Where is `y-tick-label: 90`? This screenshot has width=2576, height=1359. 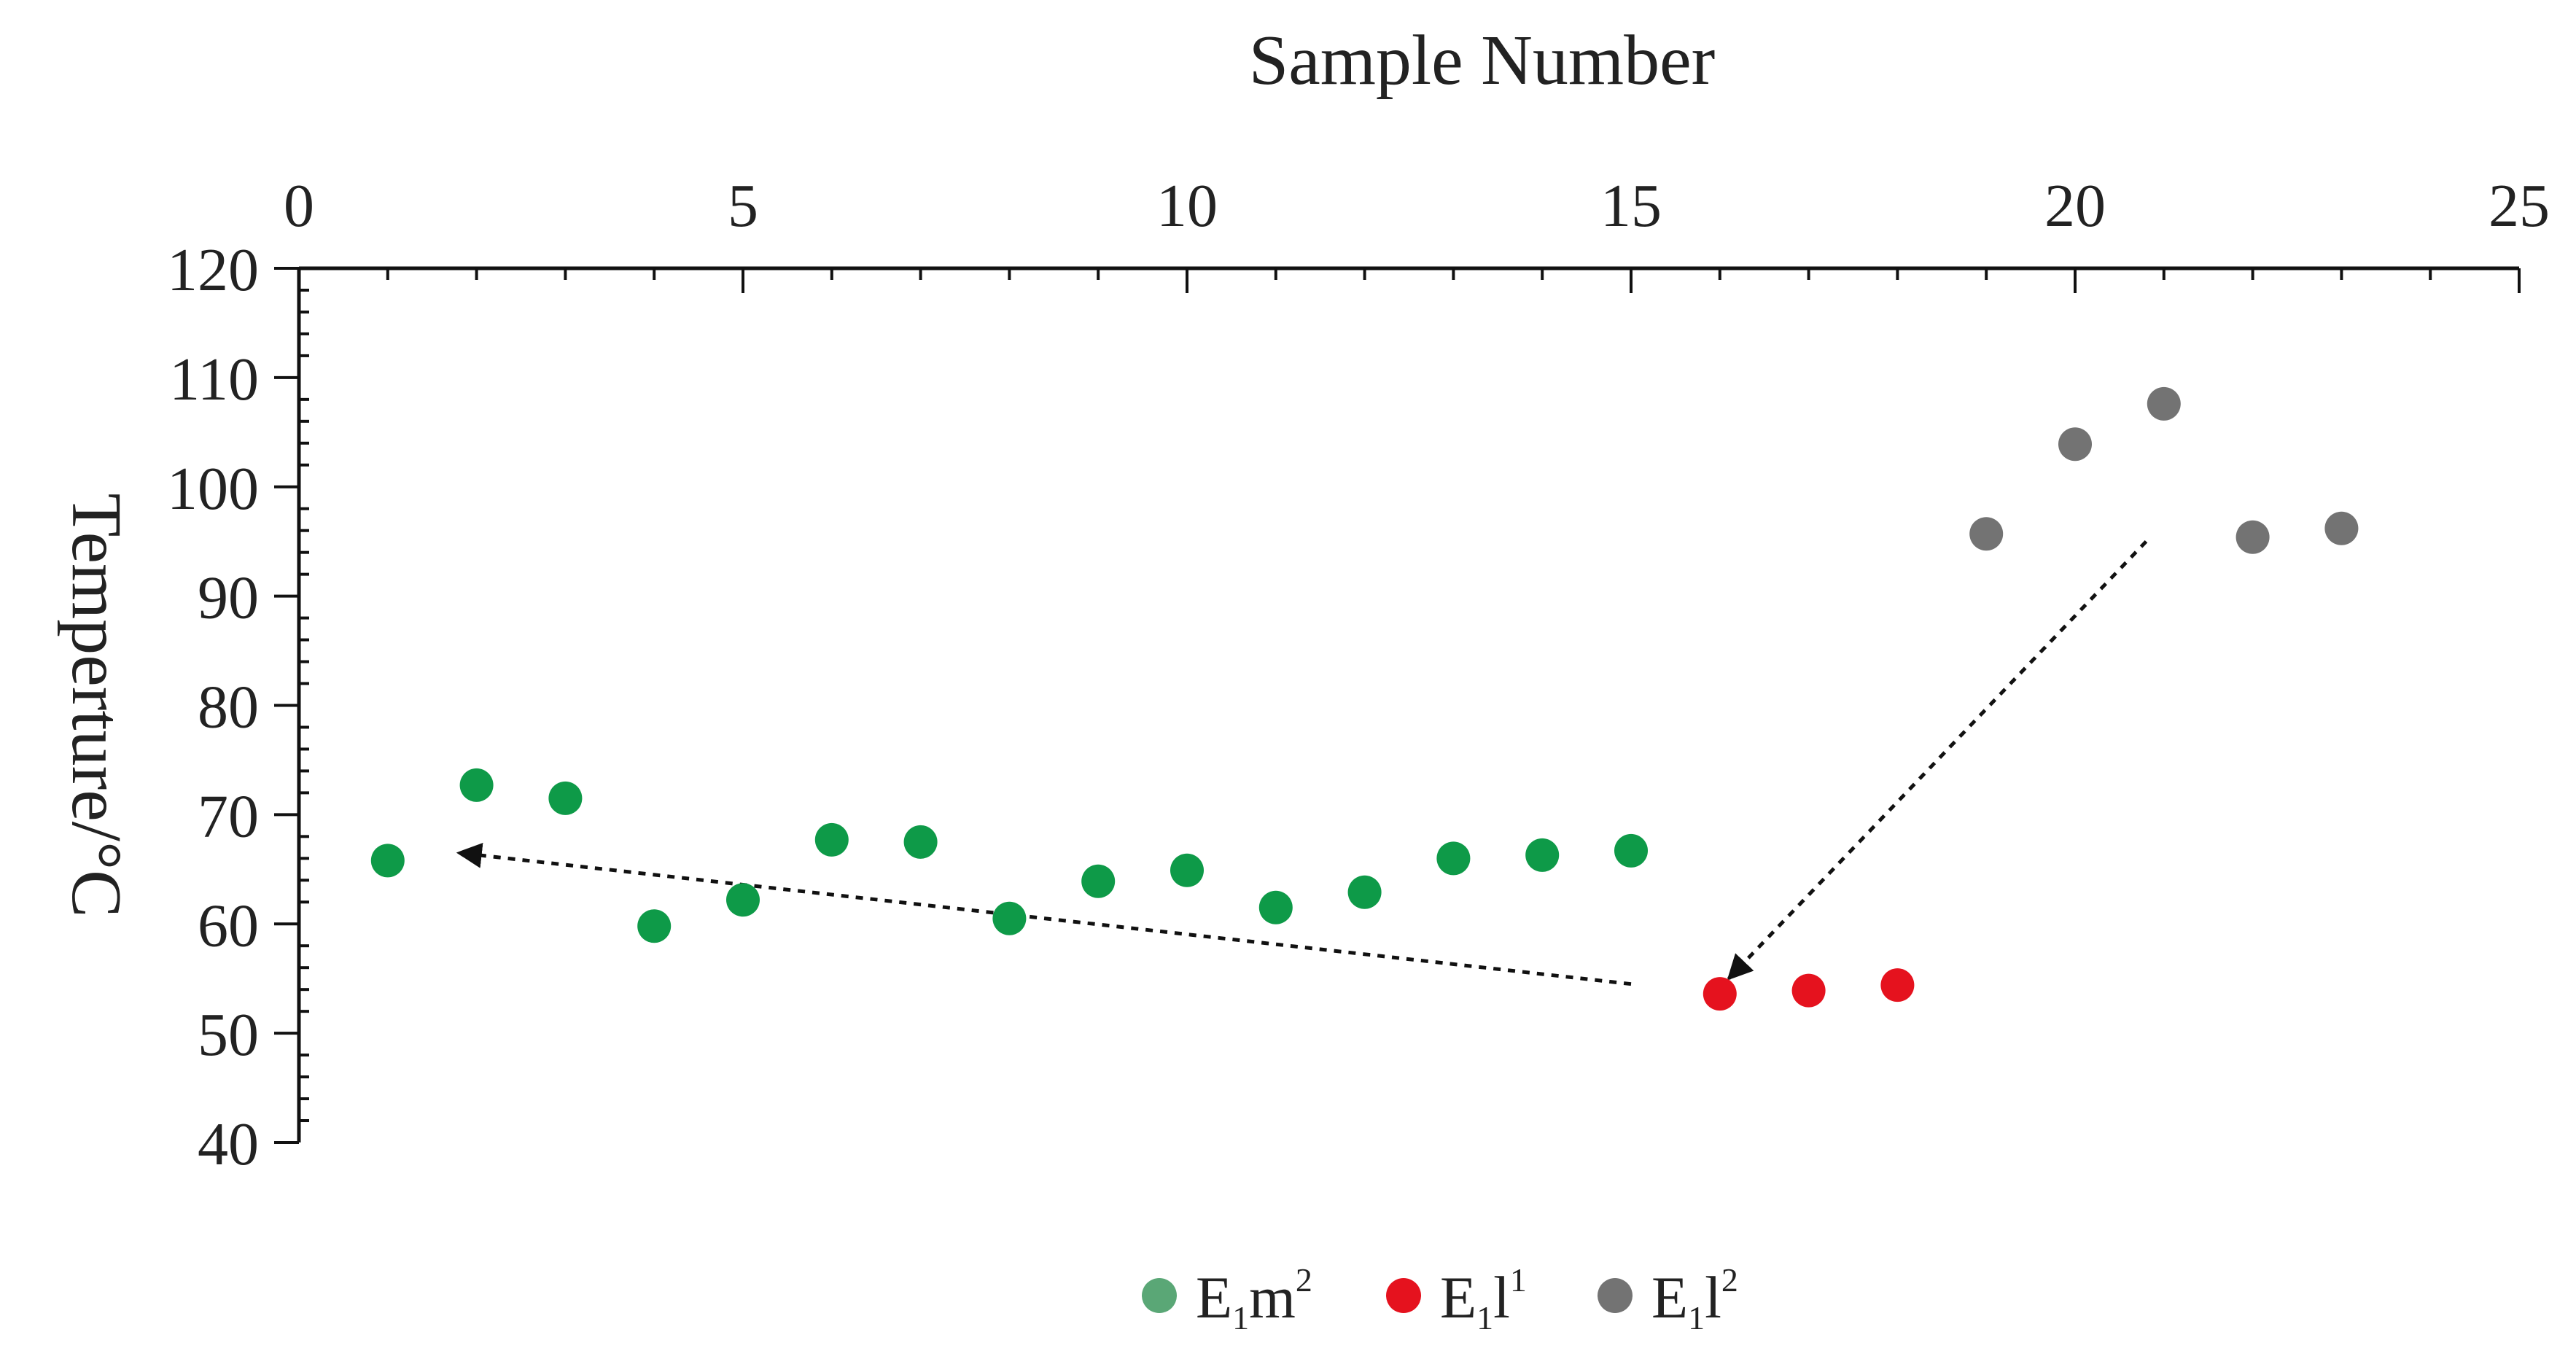 y-tick-label: 90 is located at coordinates (228, 598).